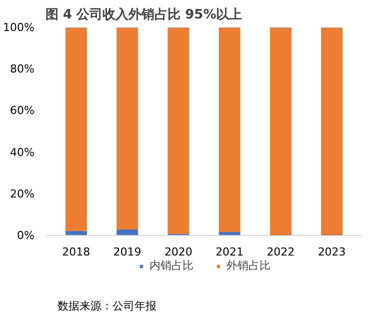 The height and width of the screenshot is (321, 382). Describe the element at coordinates (144, 14) in the screenshot. I see `chart-title: 图 4 公司收入外销占比 95%以上` at that location.